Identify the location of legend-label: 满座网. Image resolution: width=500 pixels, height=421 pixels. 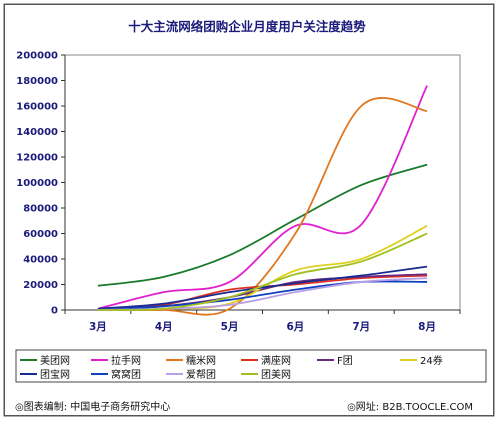
(276, 360).